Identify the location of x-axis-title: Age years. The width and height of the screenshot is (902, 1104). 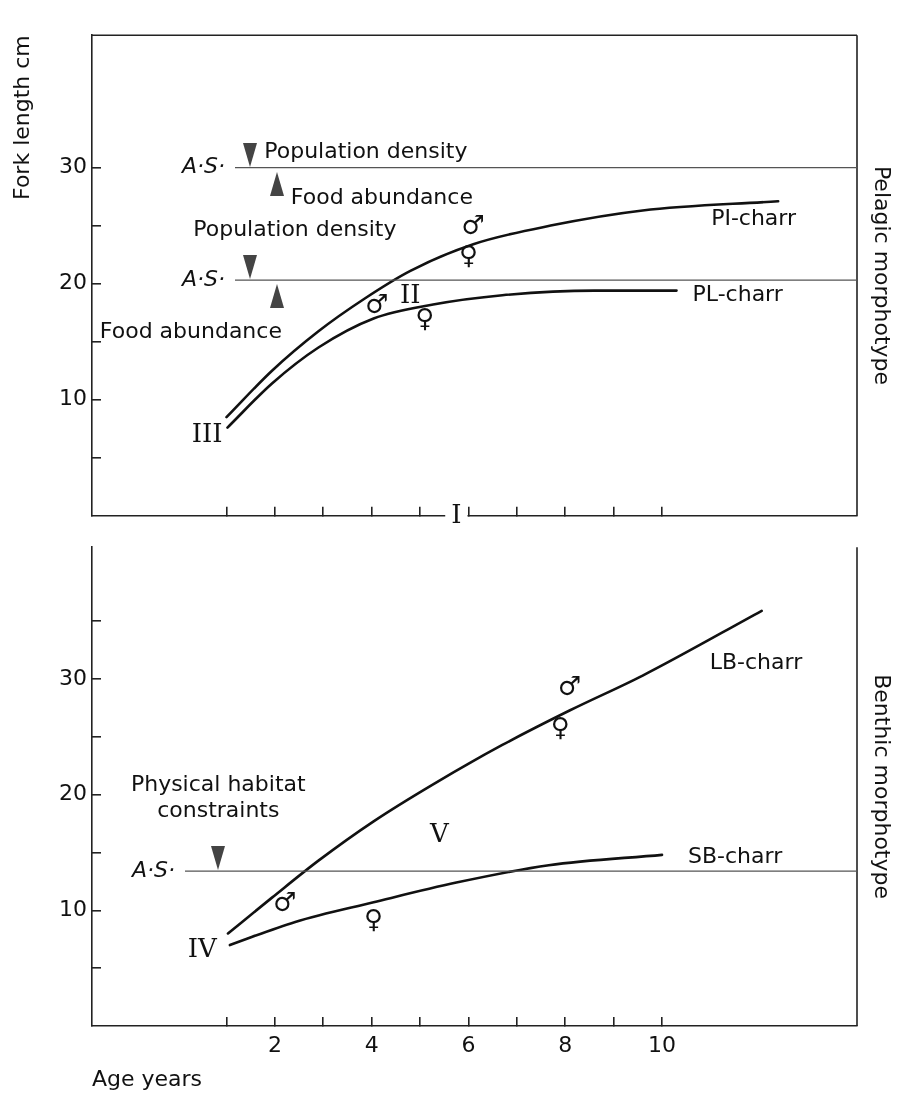
(147, 1078).